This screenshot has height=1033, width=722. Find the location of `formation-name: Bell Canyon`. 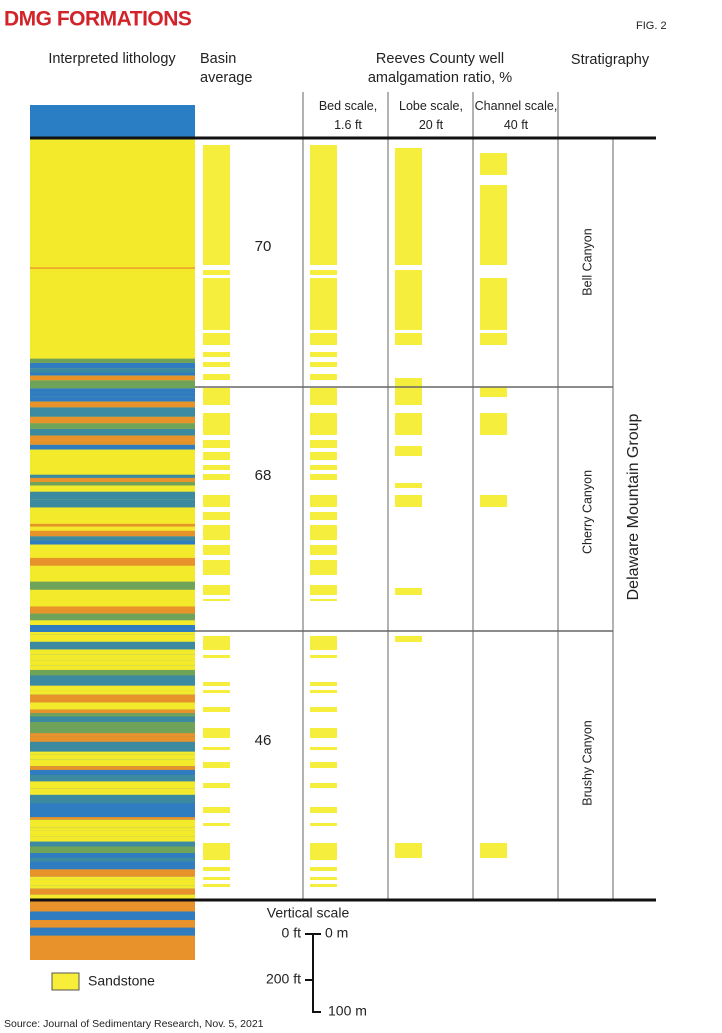

formation-name: Bell Canyon is located at coordinates (587, 261).